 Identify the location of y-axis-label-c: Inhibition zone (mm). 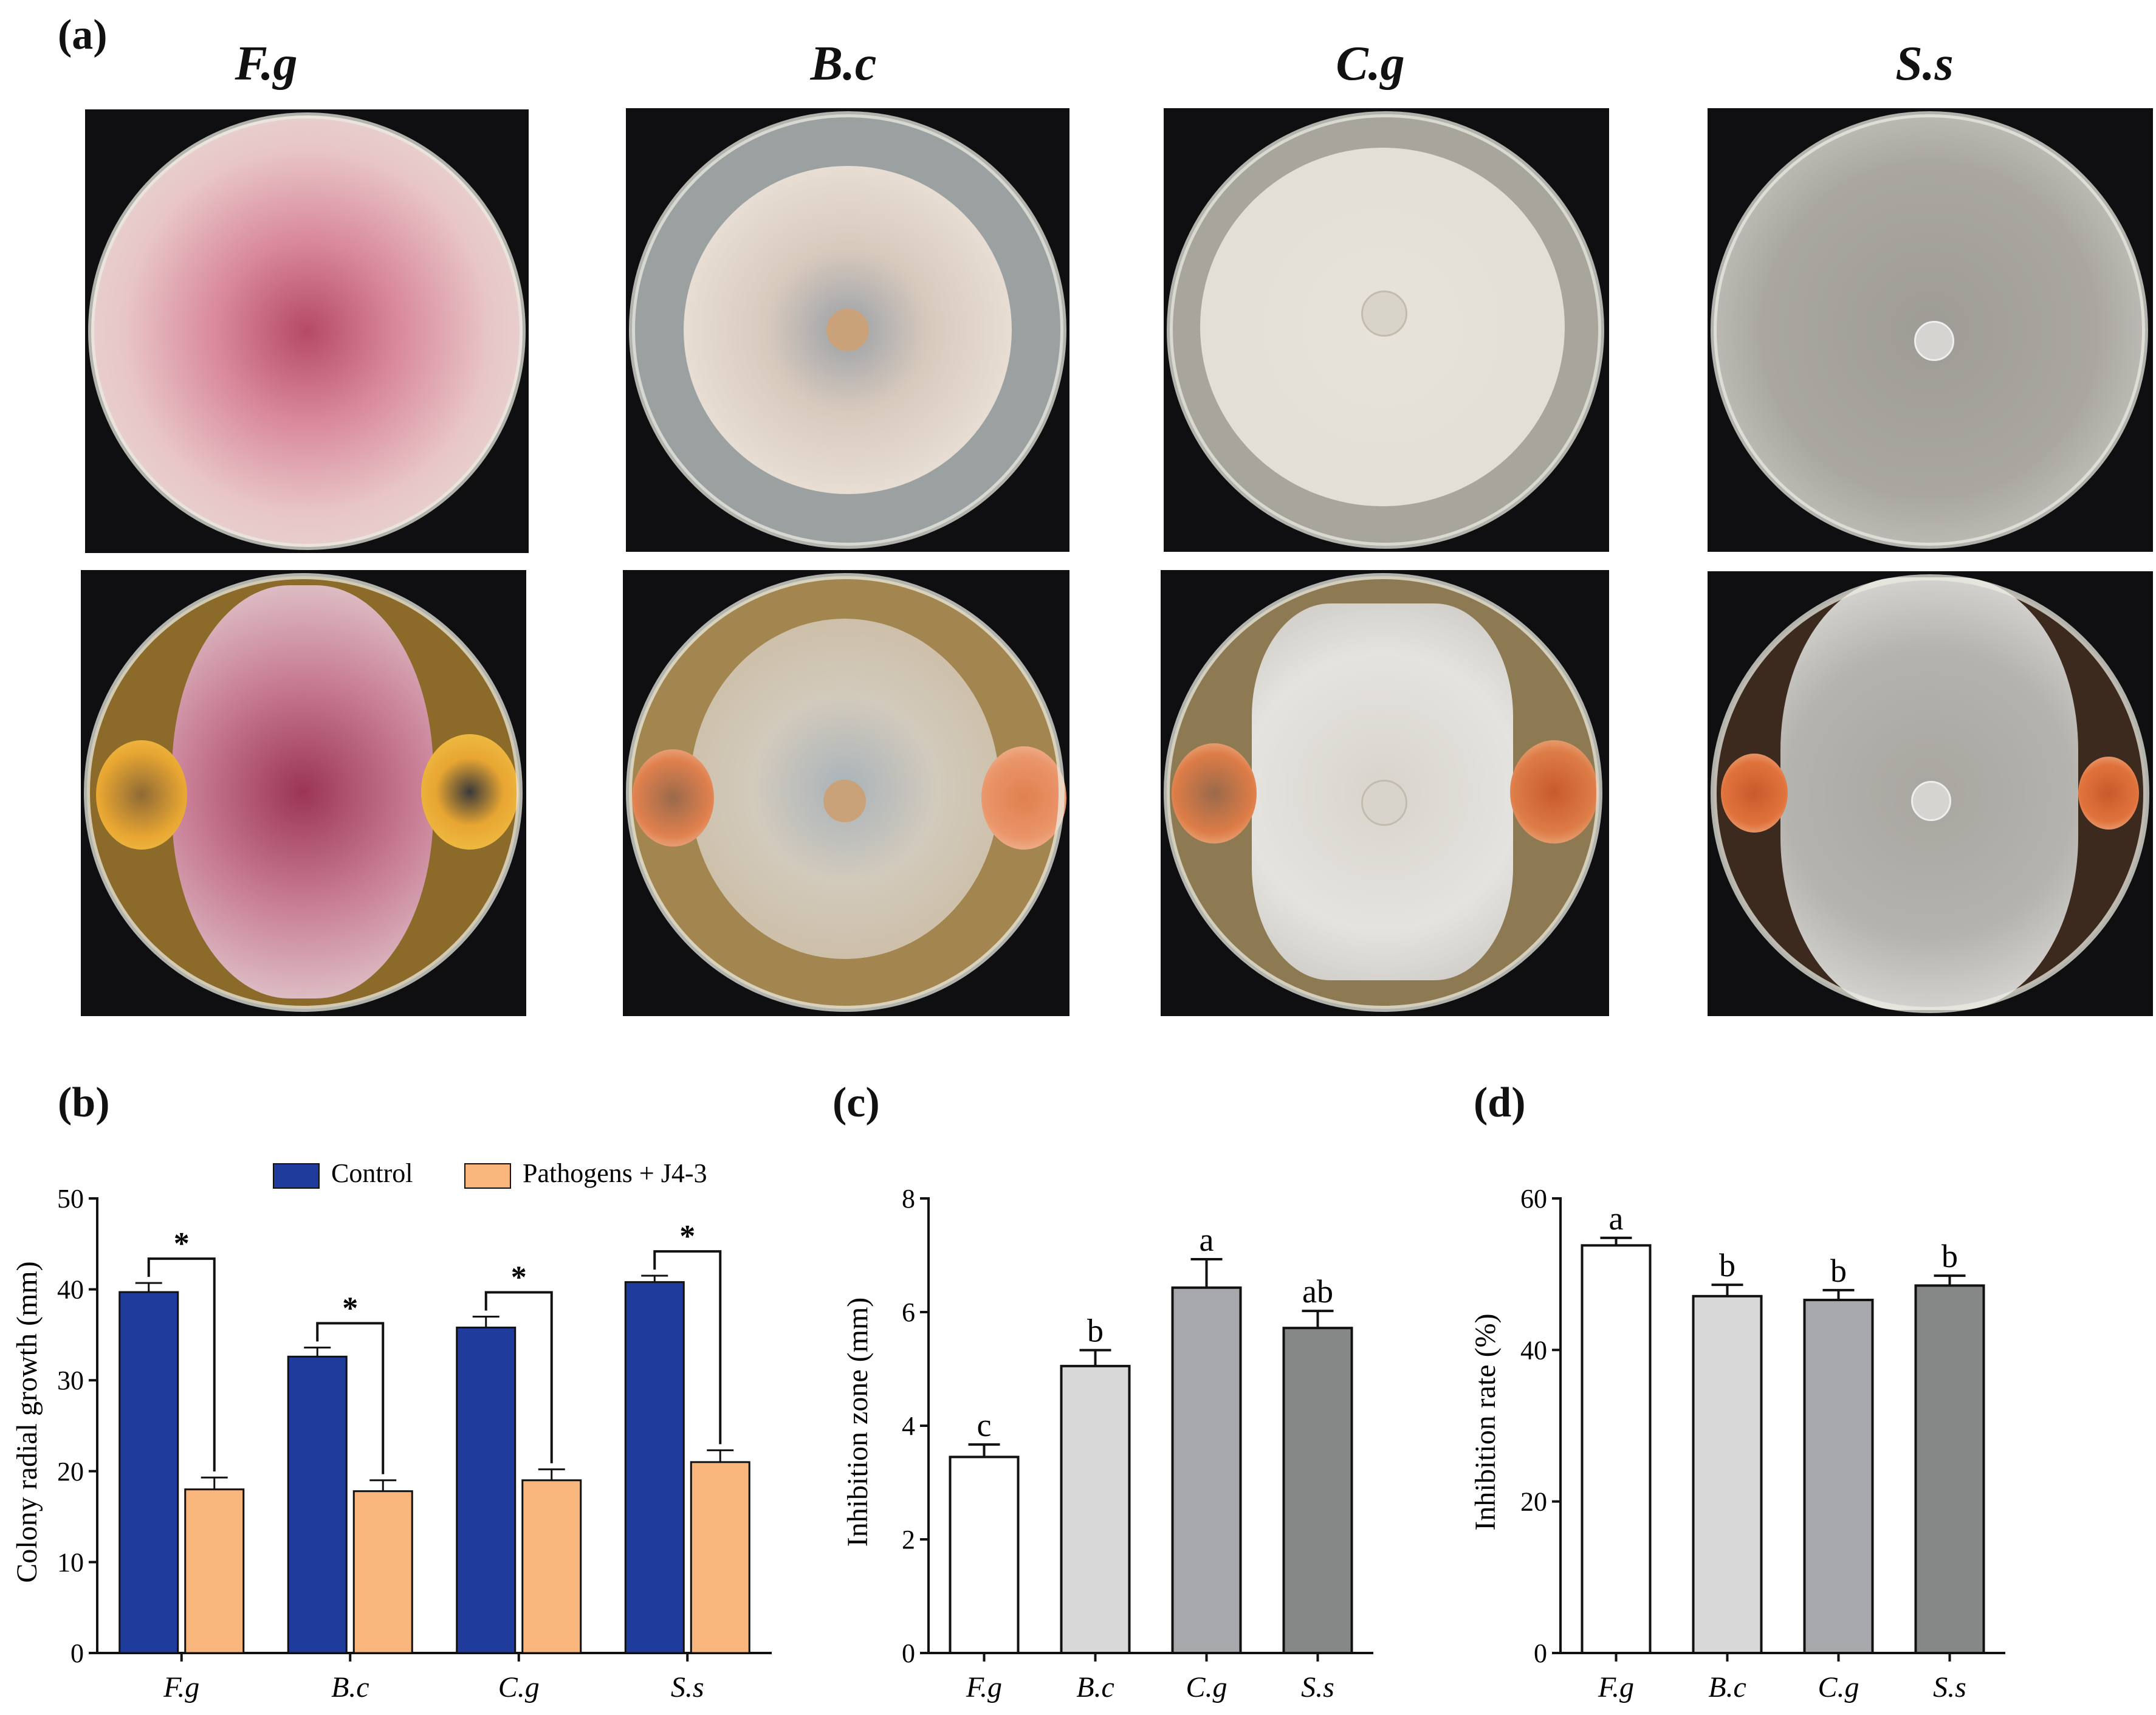
(858, 1422).